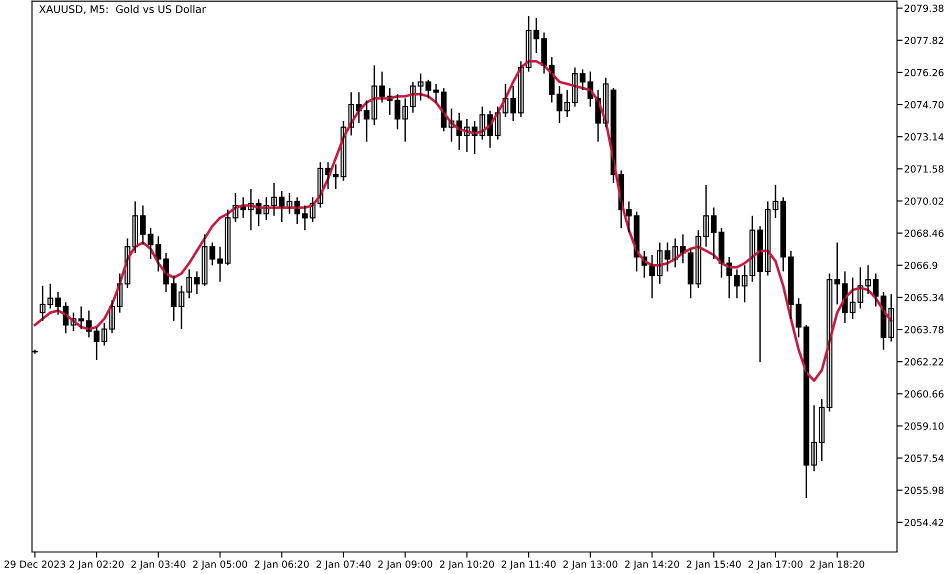 This screenshot has width=951, height=574. I want to click on x-tick-label: 2 Jan 15:40, so click(713, 565).